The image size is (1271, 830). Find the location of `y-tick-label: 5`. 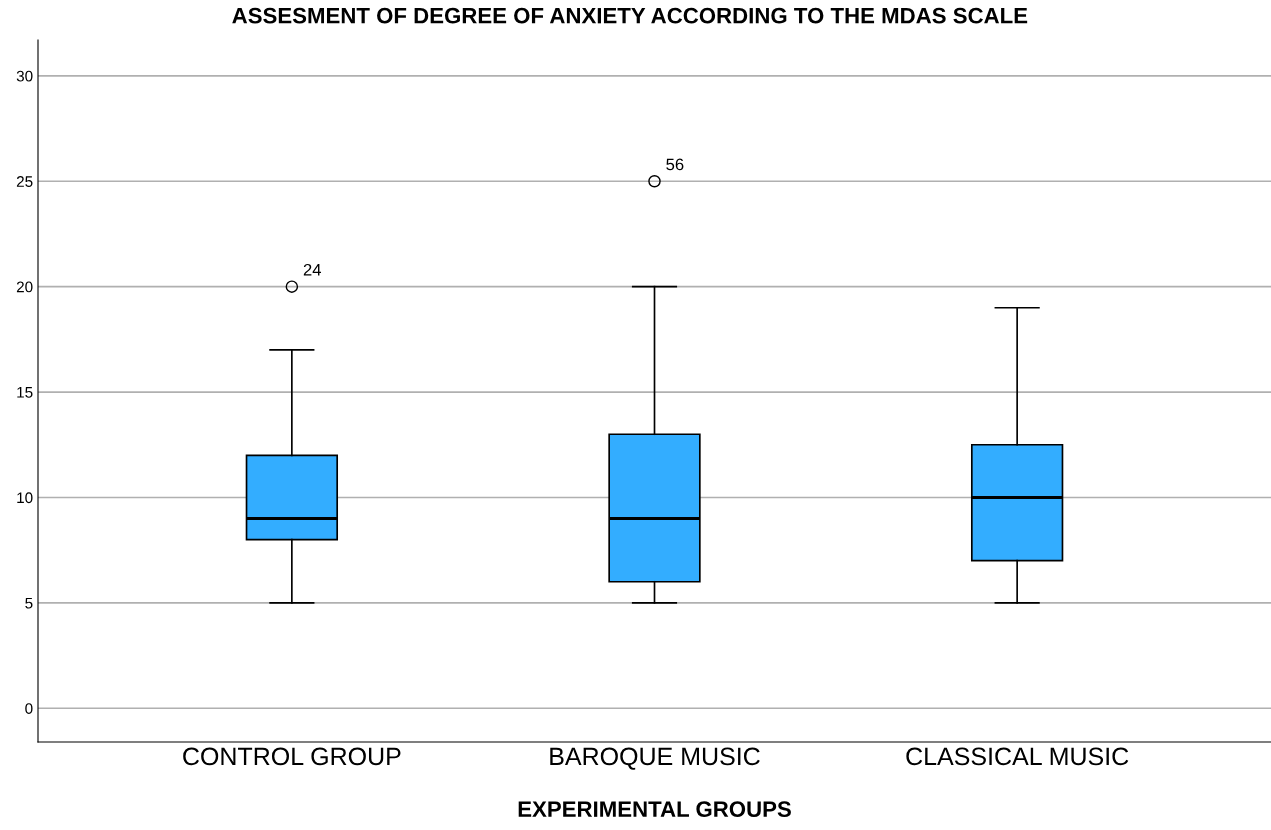

y-tick-label: 5 is located at coordinates (29, 603).